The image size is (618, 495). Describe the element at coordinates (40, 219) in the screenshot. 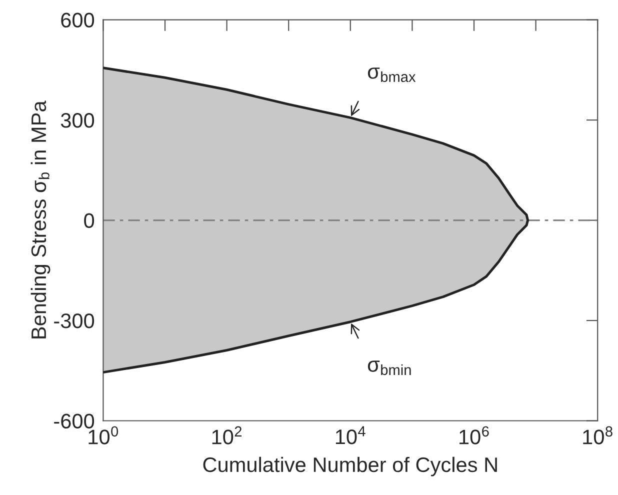

I see `y-axis-title: Bending Stress σ$_{b}$ in MPa` at that location.